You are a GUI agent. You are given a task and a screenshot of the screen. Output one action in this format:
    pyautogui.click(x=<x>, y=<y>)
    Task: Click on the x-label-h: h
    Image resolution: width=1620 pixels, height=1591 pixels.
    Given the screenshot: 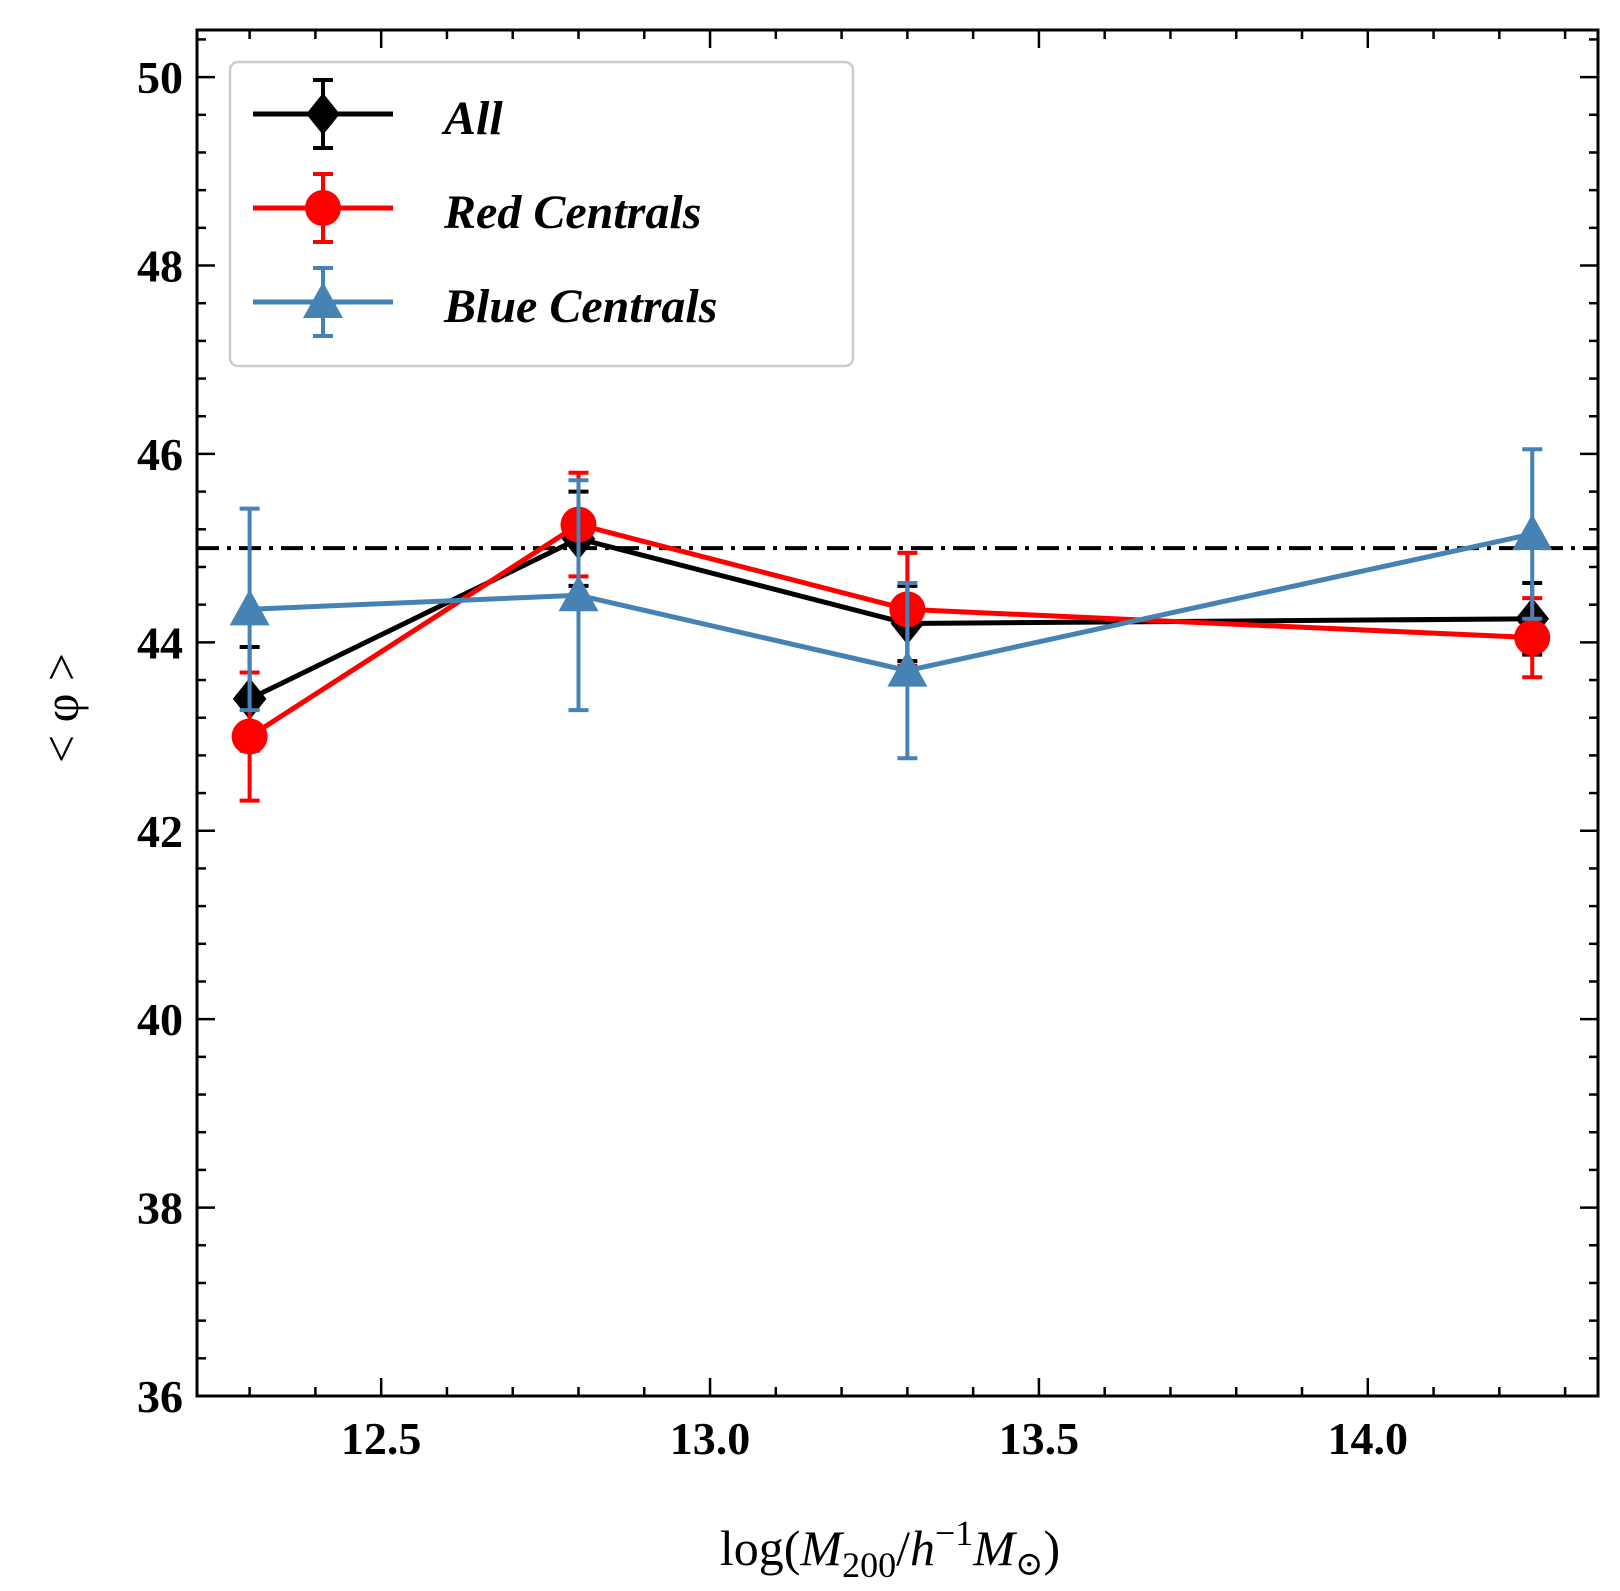 What is the action you would take?
    pyautogui.click(x=922, y=1548)
    